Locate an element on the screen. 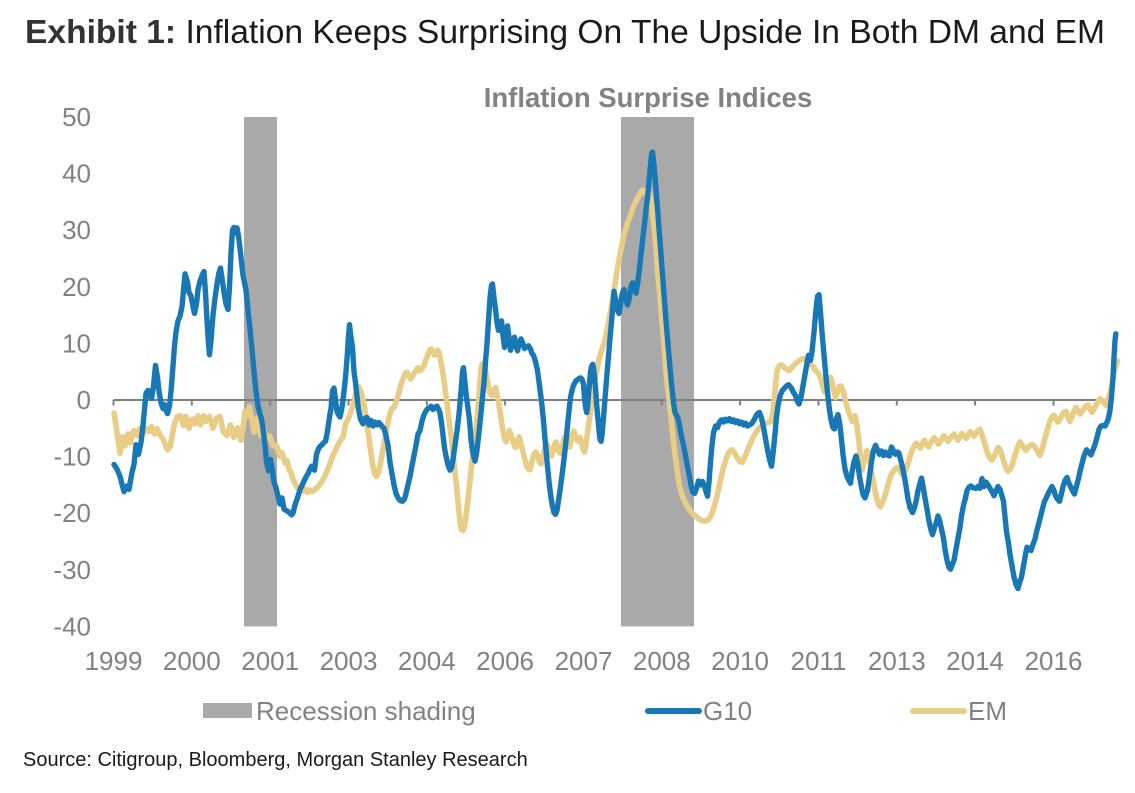  svg-text: 1999 is located at coordinates (114, 661).